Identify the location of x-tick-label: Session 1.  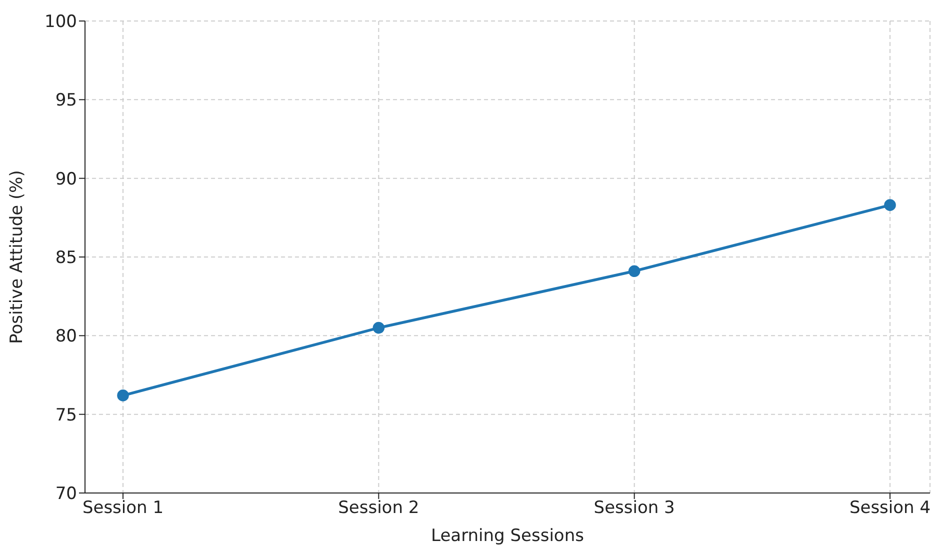
(123, 508).